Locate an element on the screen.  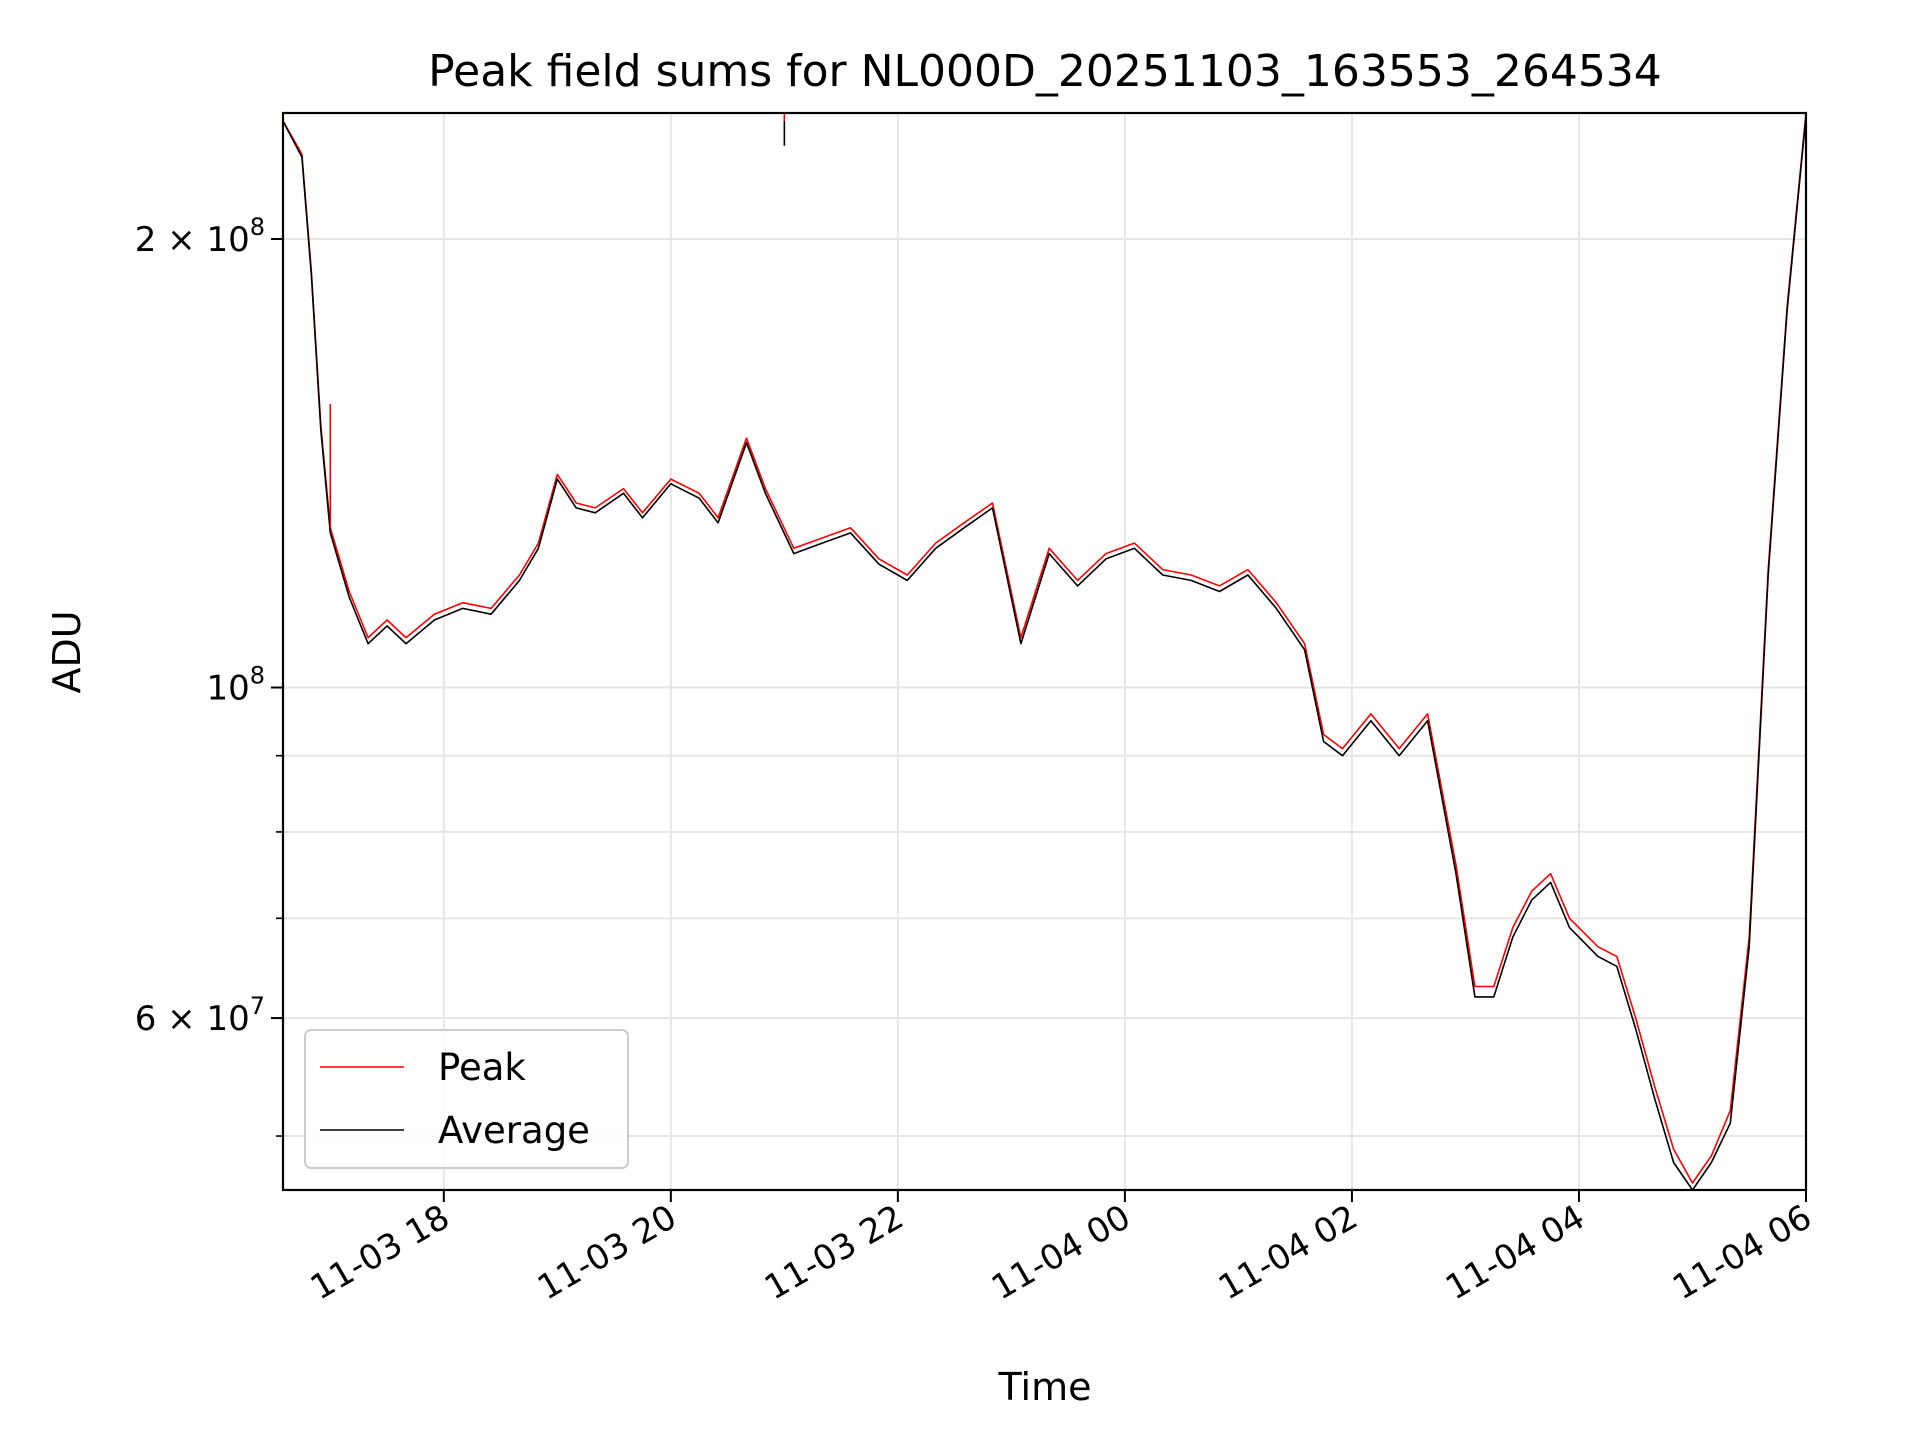
y-axis-label: ADU is located at coordinates (67, 651).